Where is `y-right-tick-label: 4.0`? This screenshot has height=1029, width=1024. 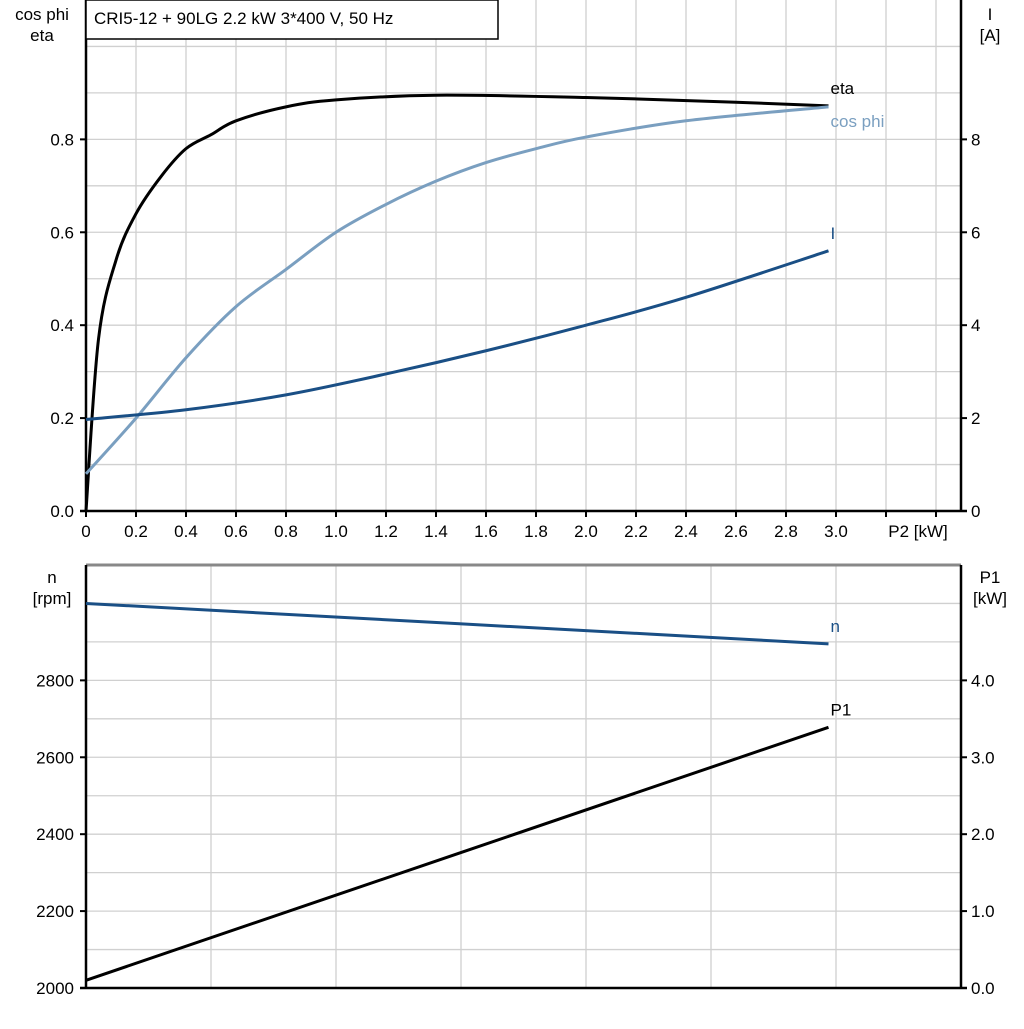 y-right-tick-label: 4.0 is located at coordinates (983, 680).